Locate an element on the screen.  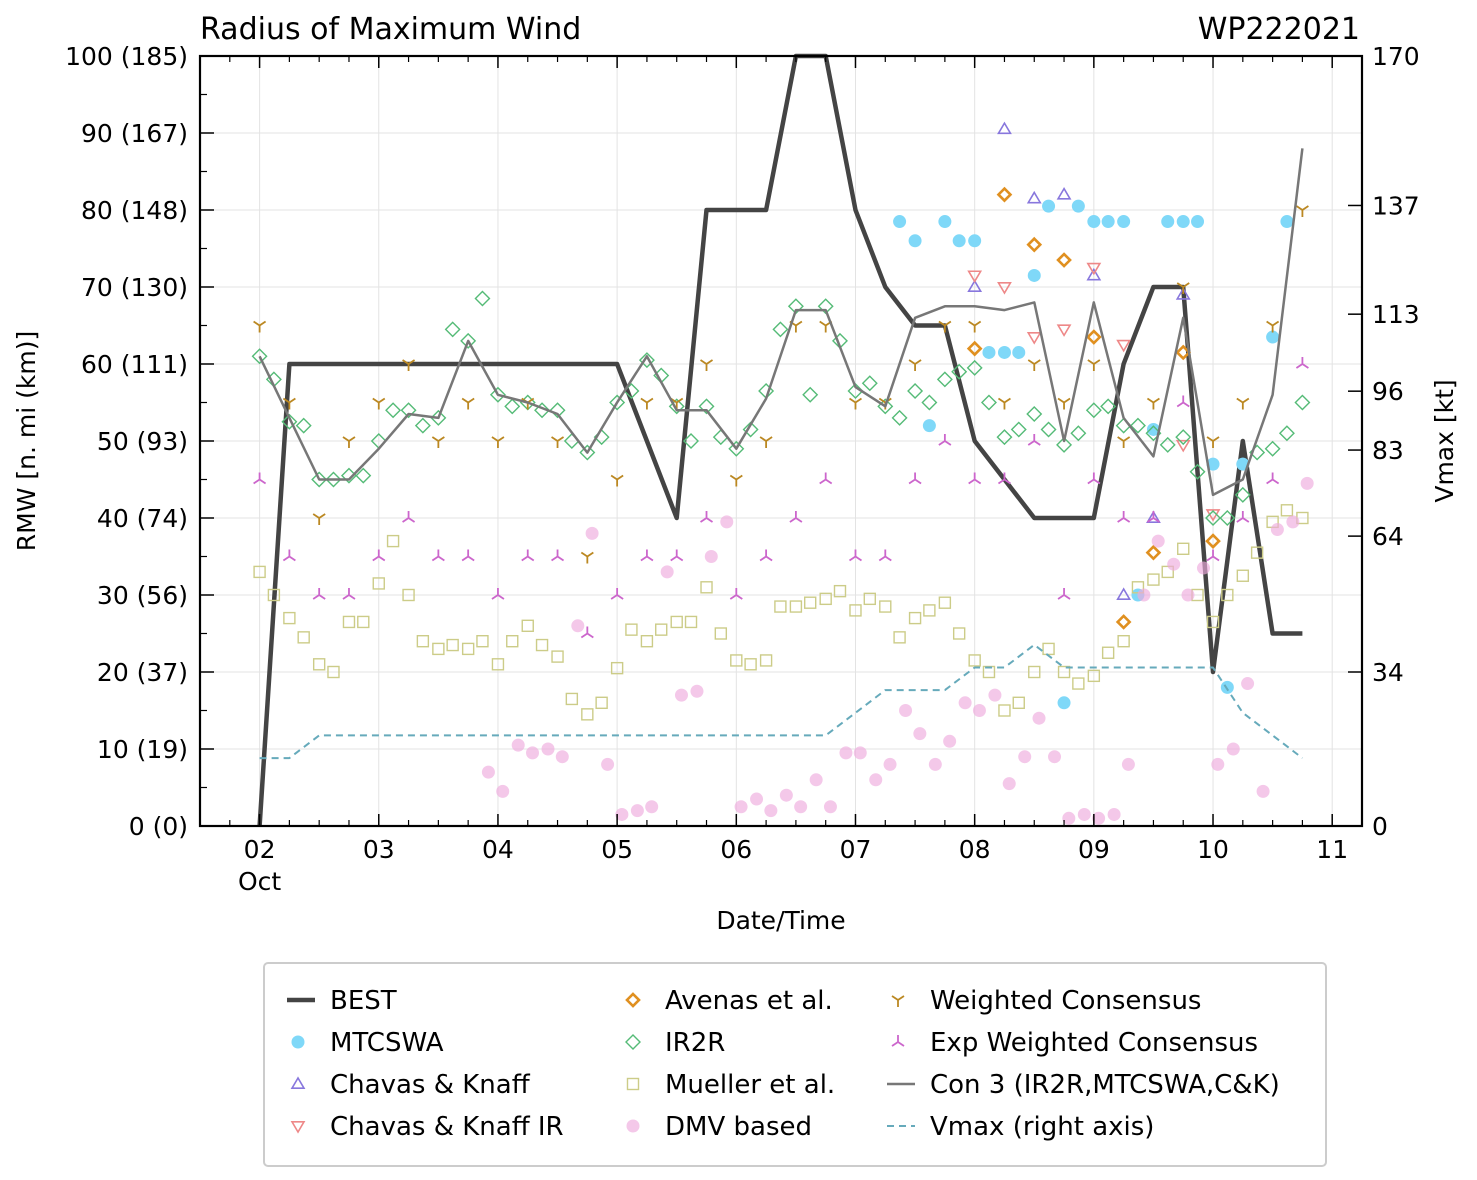
legend-label-chavas-knaff-ir: Chavas & Knaff IR is located at coordinates (447, 1127).